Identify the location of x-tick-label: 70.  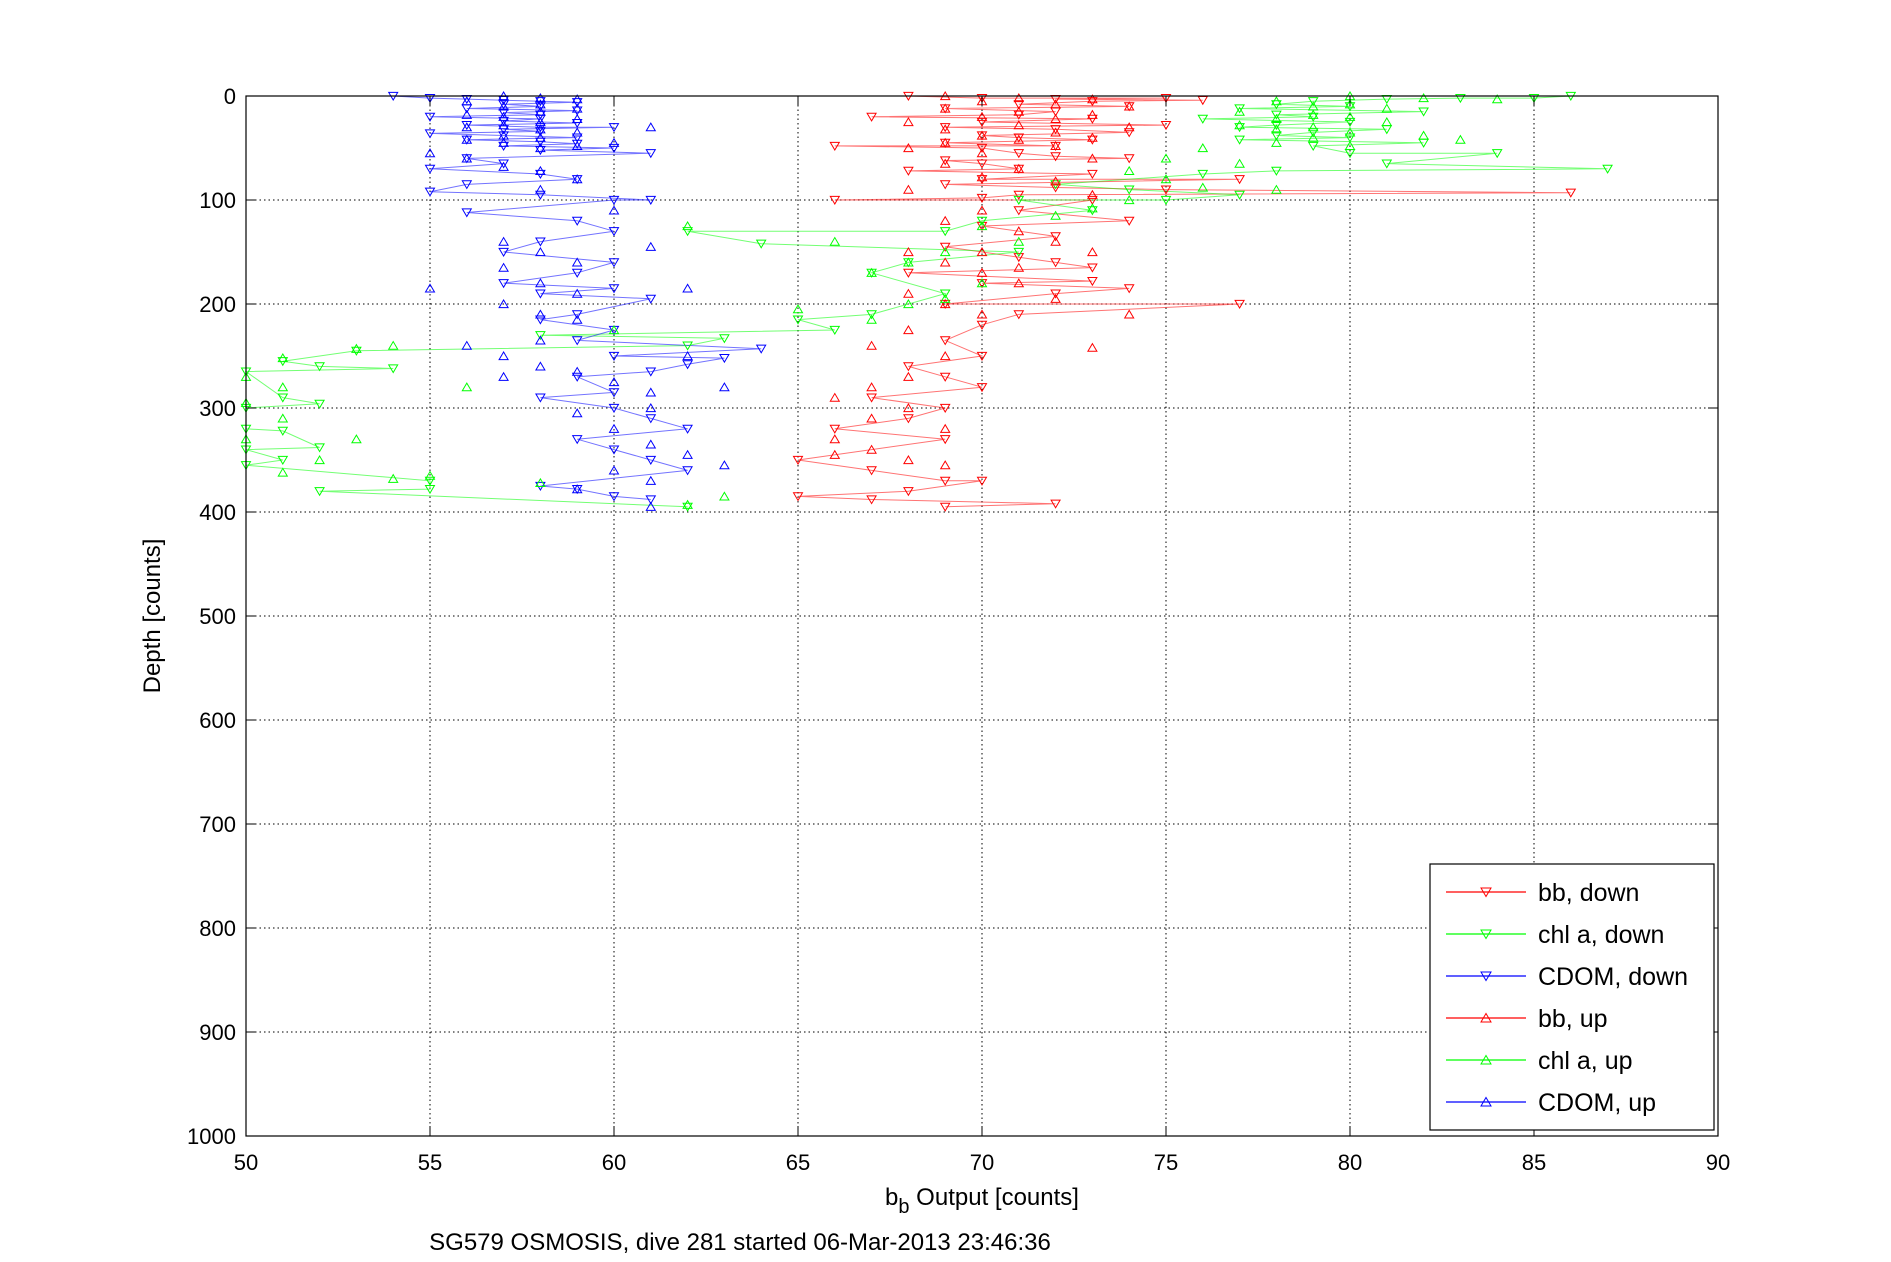
(982, 1162).